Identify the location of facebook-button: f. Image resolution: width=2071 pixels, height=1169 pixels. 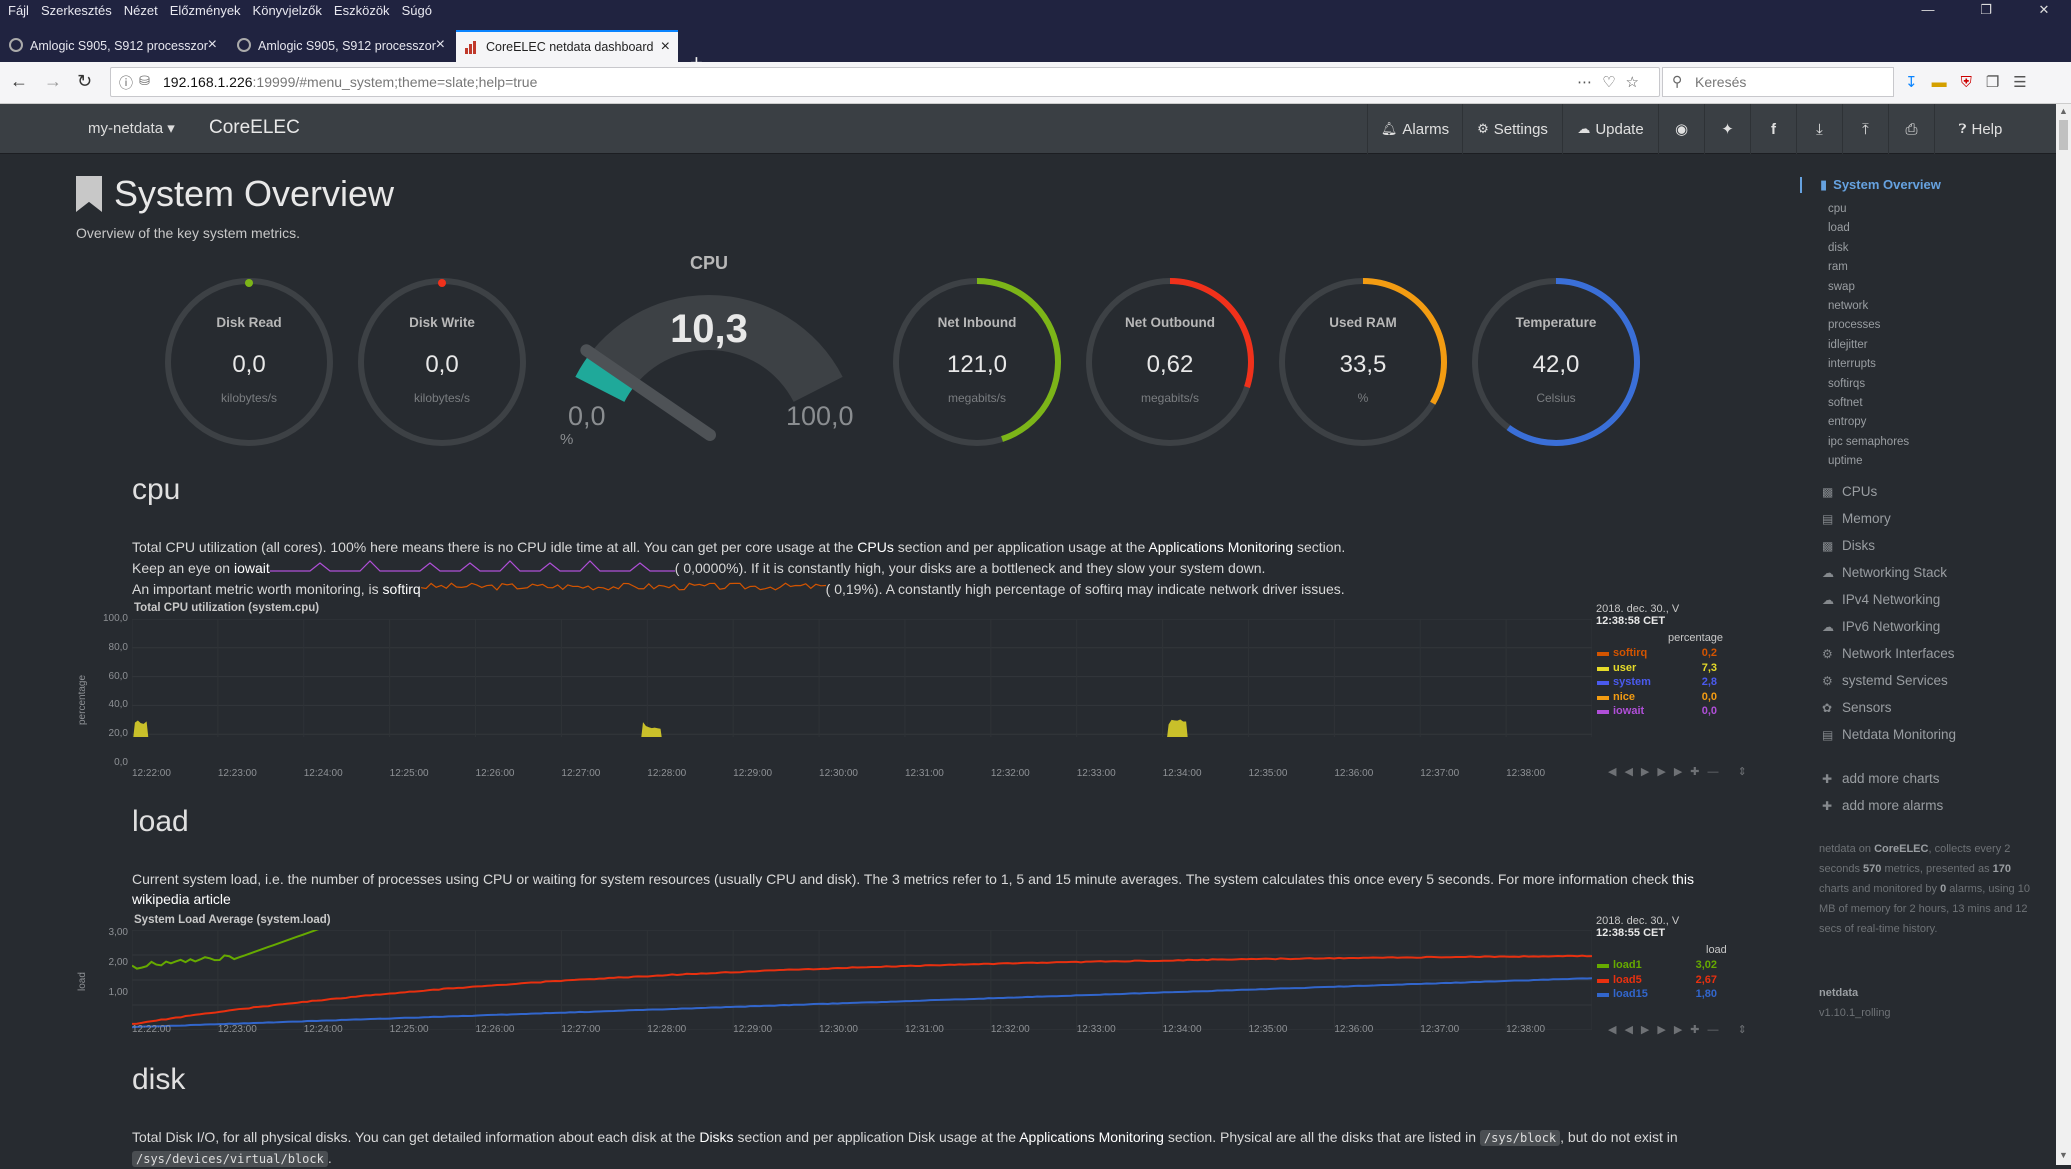
(1773, 129).